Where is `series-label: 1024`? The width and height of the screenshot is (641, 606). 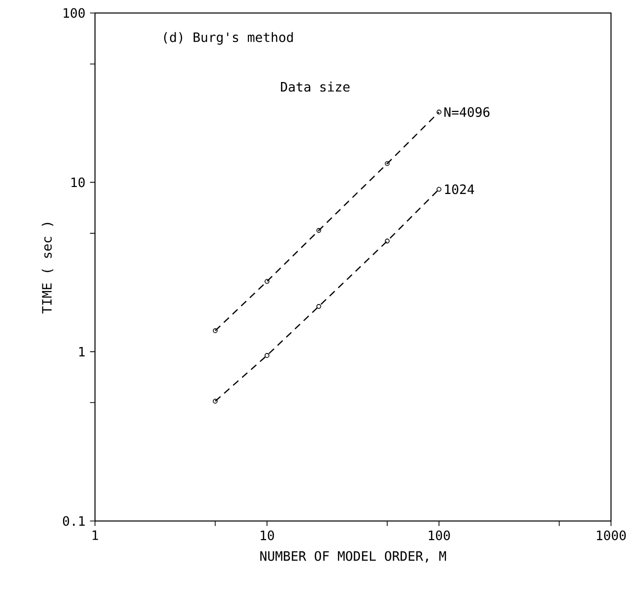 series-label: 1024 is located at coordinates (459, 189).